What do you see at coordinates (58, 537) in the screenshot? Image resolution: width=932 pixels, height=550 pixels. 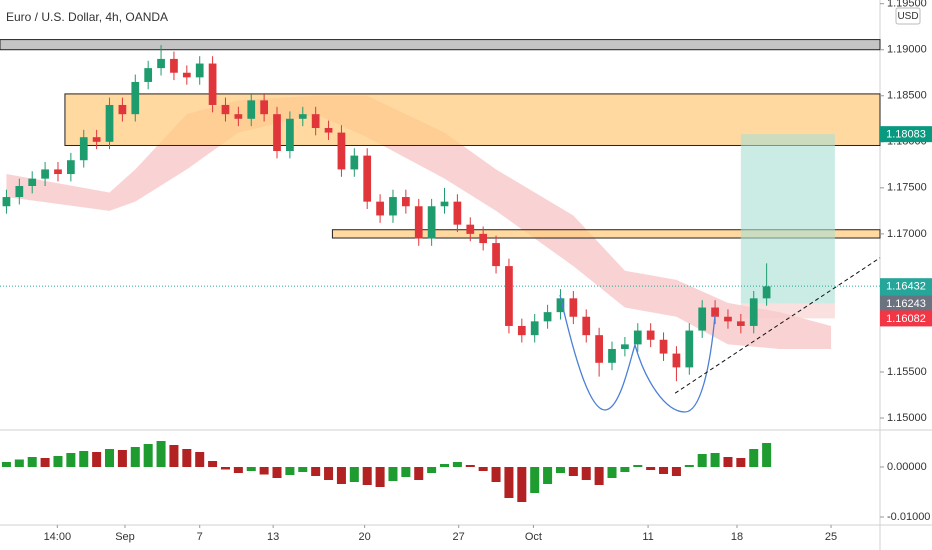 I see `x-tick-label: 14:00` at bounding box center [58, 537].